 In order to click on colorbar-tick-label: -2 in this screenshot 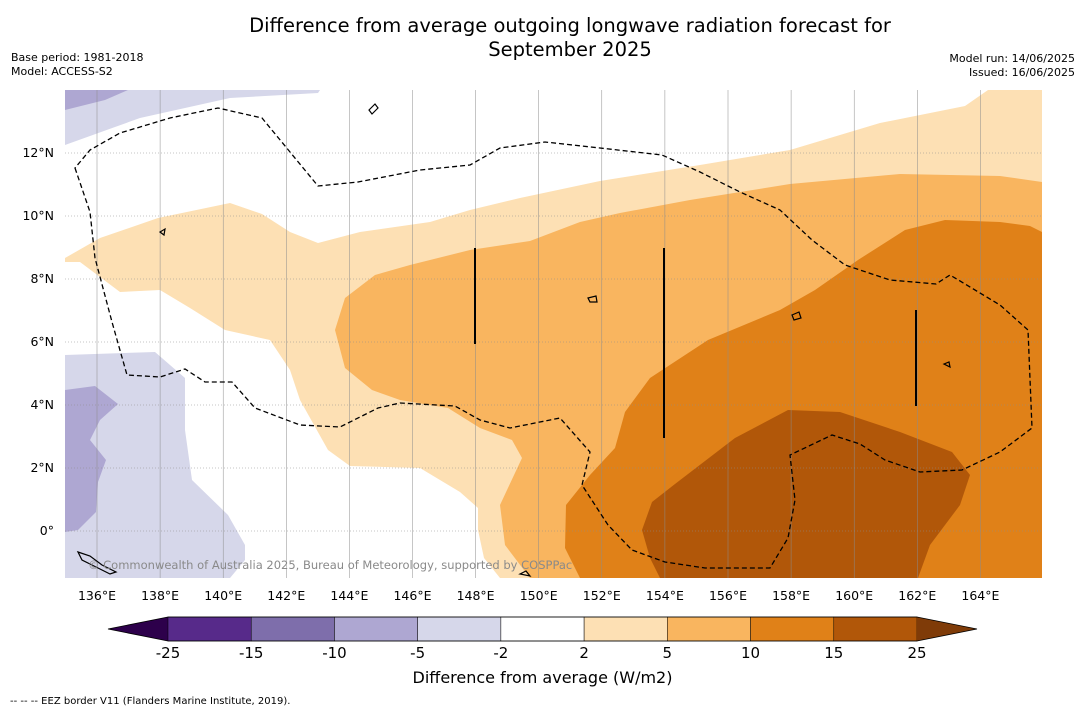, I will do `click(500, 653)`.